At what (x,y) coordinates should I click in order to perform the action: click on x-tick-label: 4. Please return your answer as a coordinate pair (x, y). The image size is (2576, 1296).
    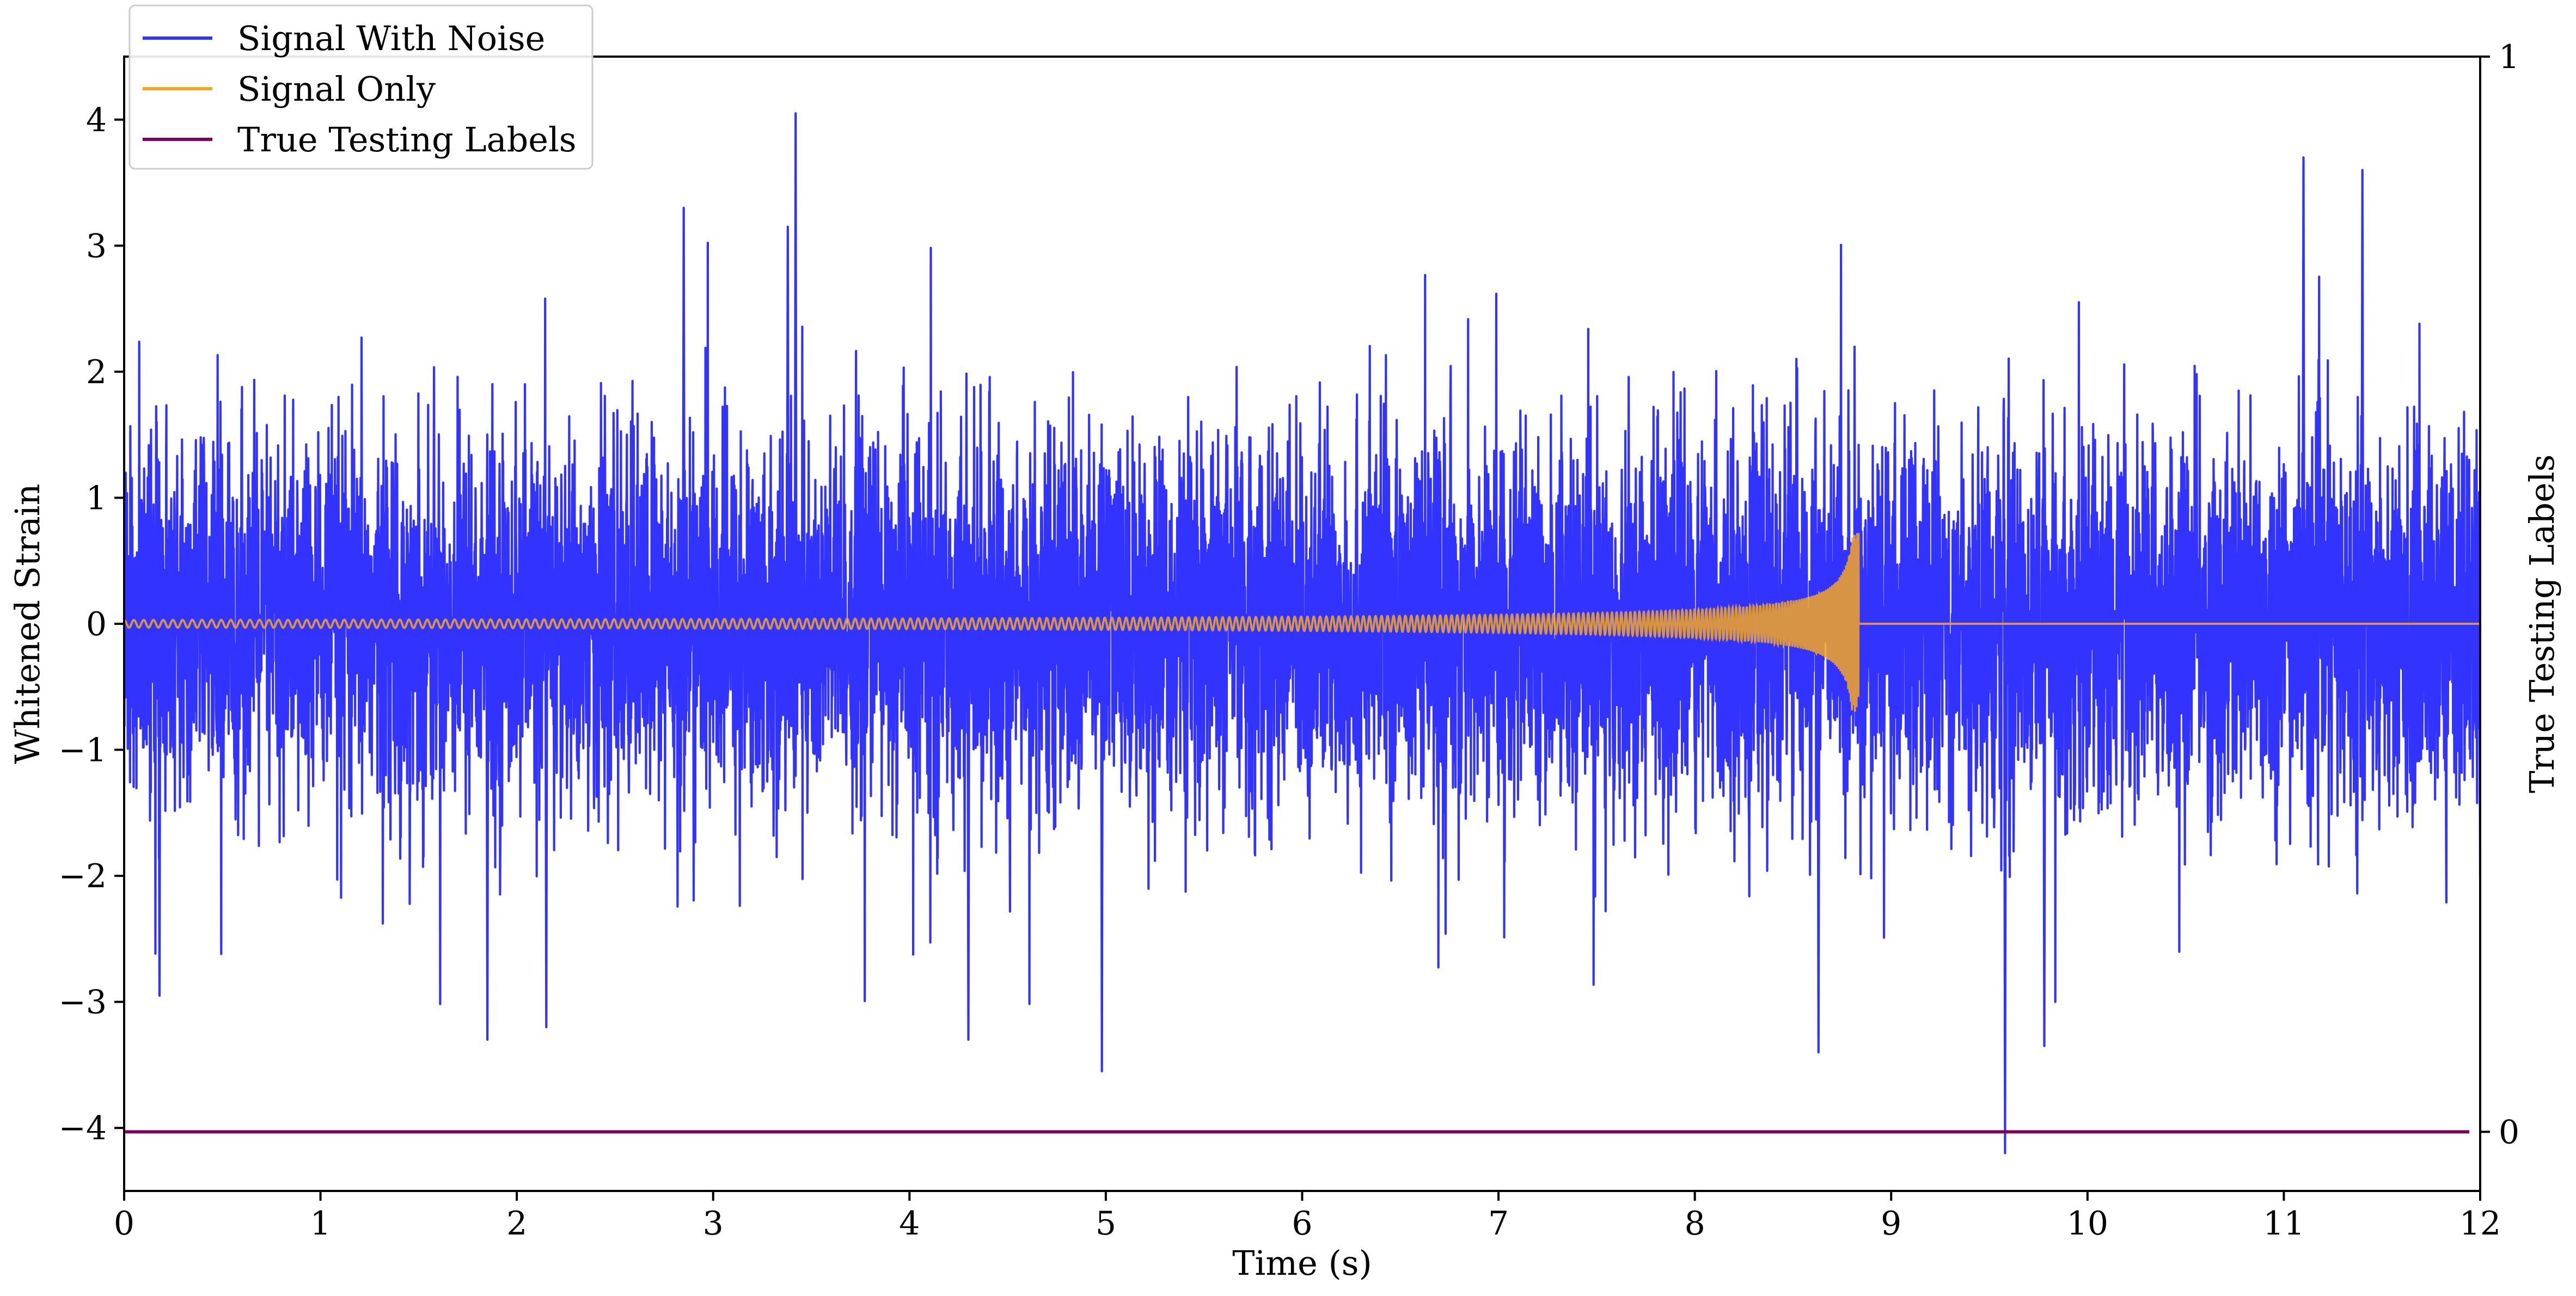
    Looking at the image, I should click on (909, 1224).